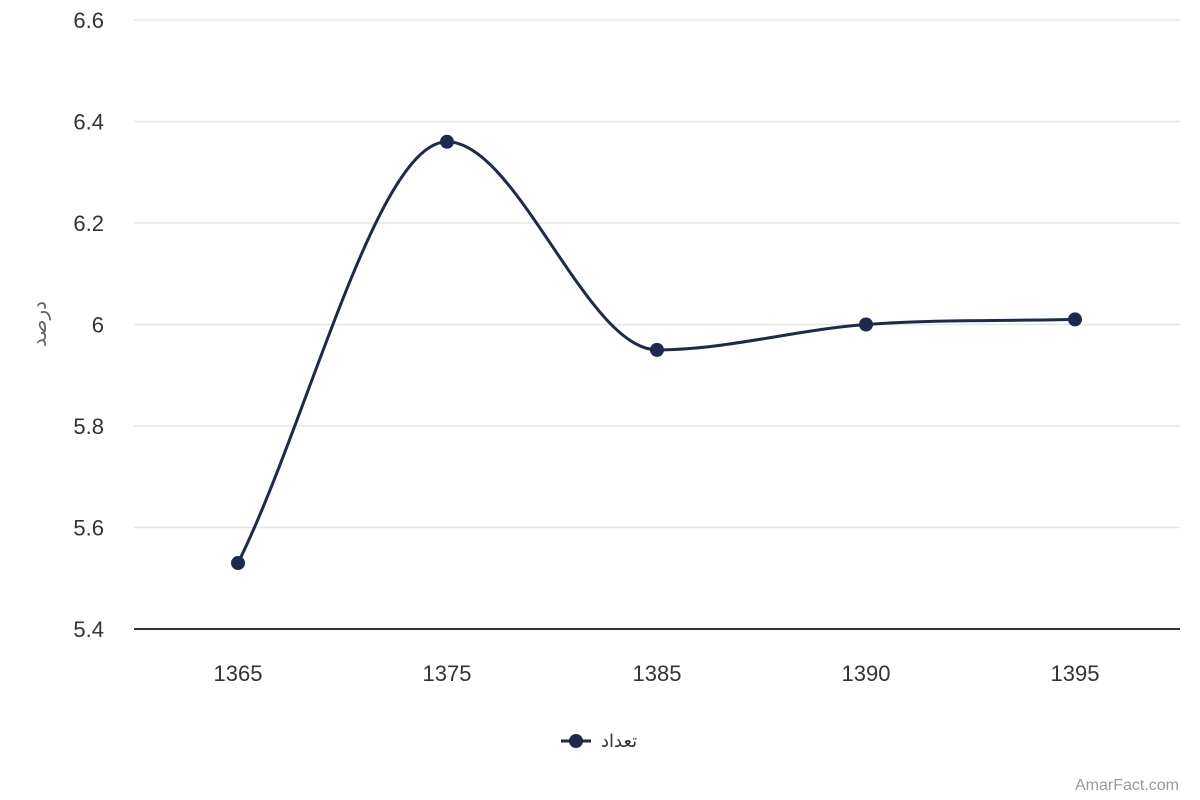 This screenshot has height=800, width=1200. What do you see at coordinates (88, 528) in the screenshot?
I see `y-tick-label: 5.6` at bounding box center [88, 528].